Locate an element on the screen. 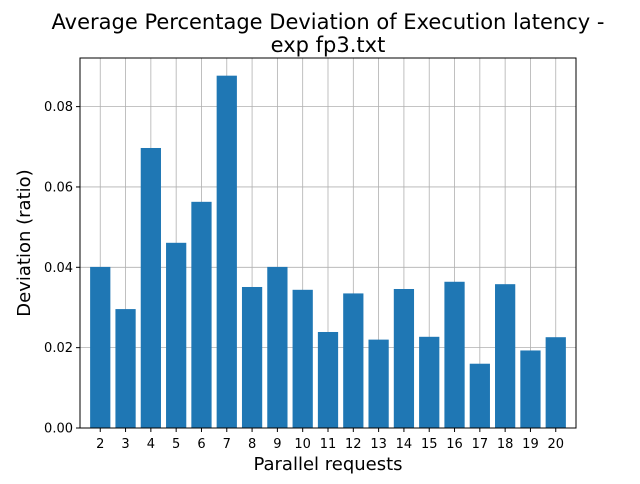 This screenshot has height=484, width=640. y-tick-label: 0.04 is located at coordinates (58, 268).